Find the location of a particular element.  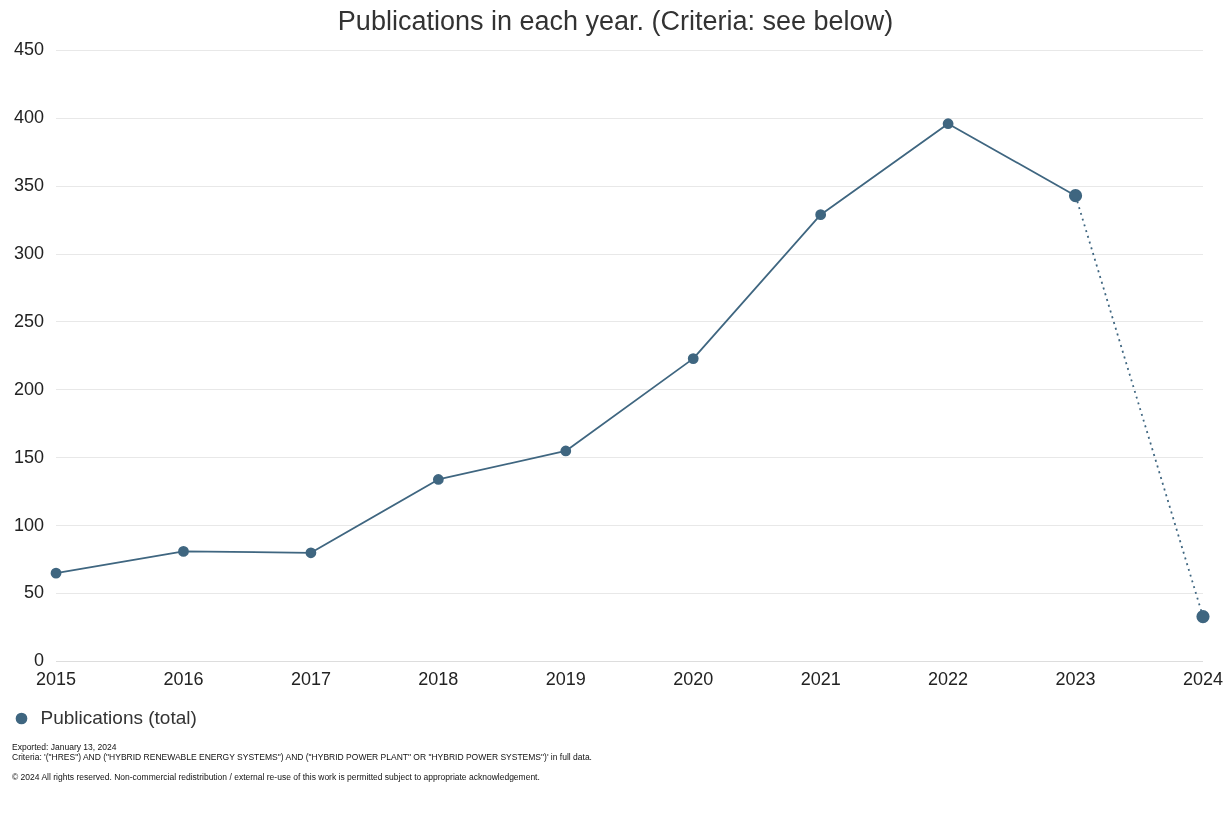

x-tick-label: 2022 is located at coordinates (948, 679).